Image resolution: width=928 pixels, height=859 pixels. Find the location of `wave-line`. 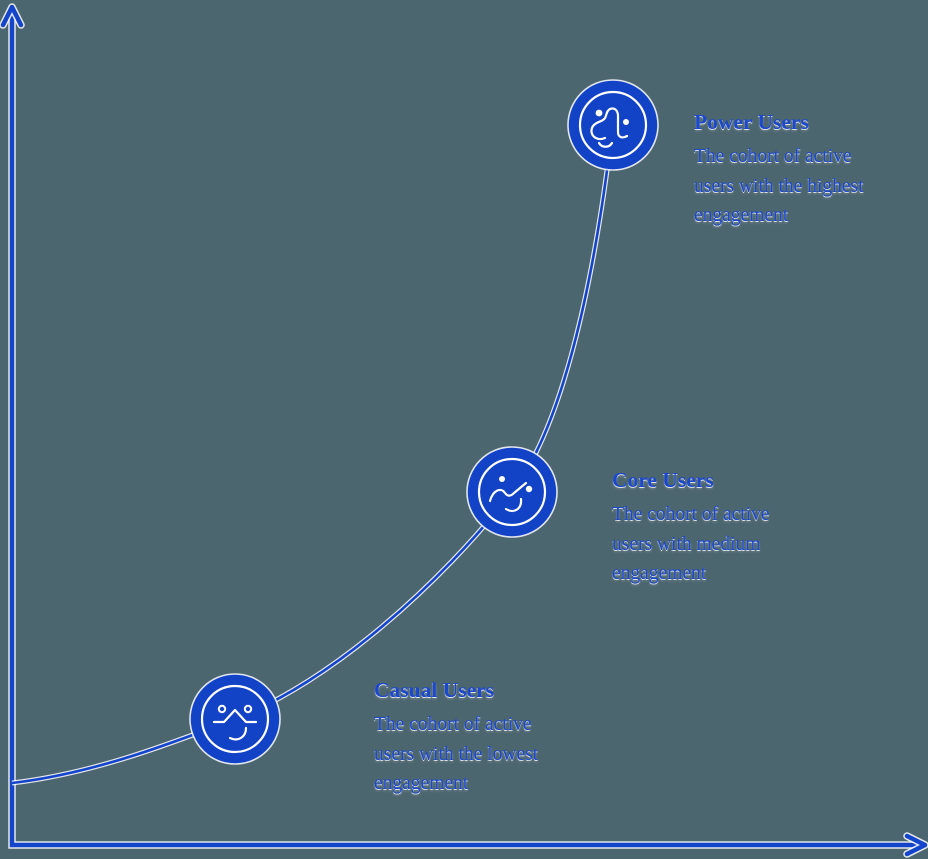

wave-line is located at coordinates (508, 492).